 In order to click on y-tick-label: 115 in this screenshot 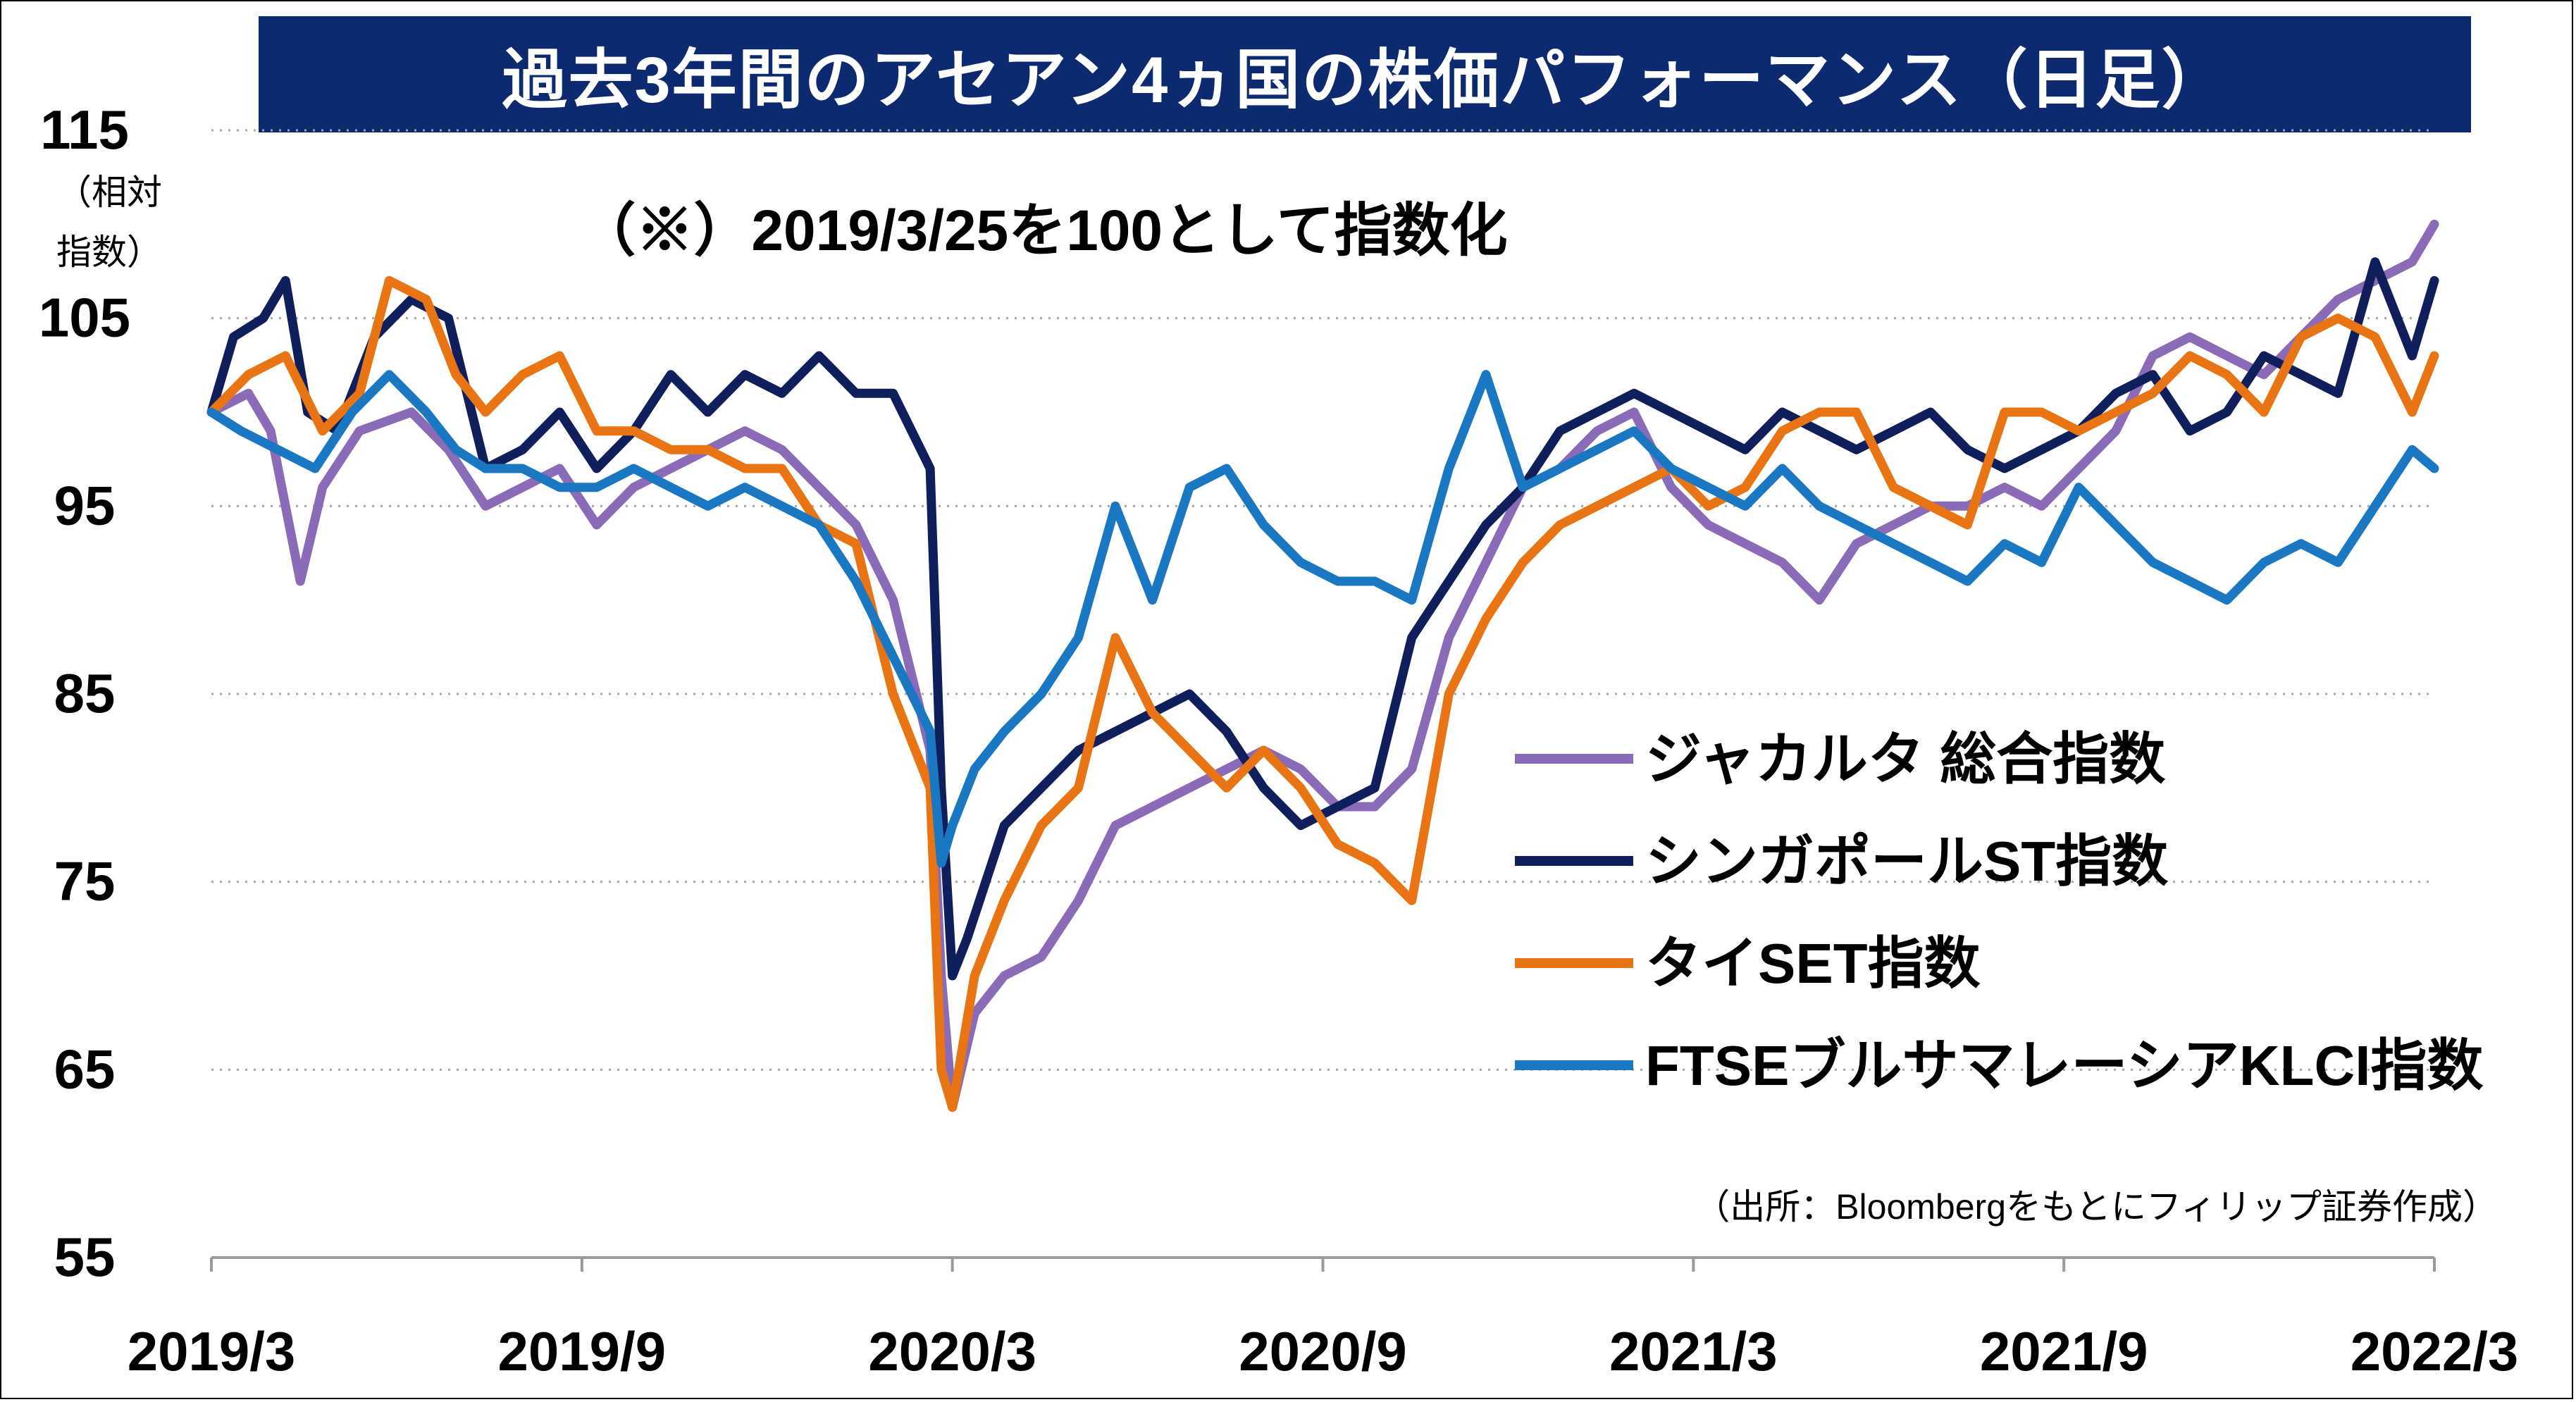, I will do `click(84, 130)`.